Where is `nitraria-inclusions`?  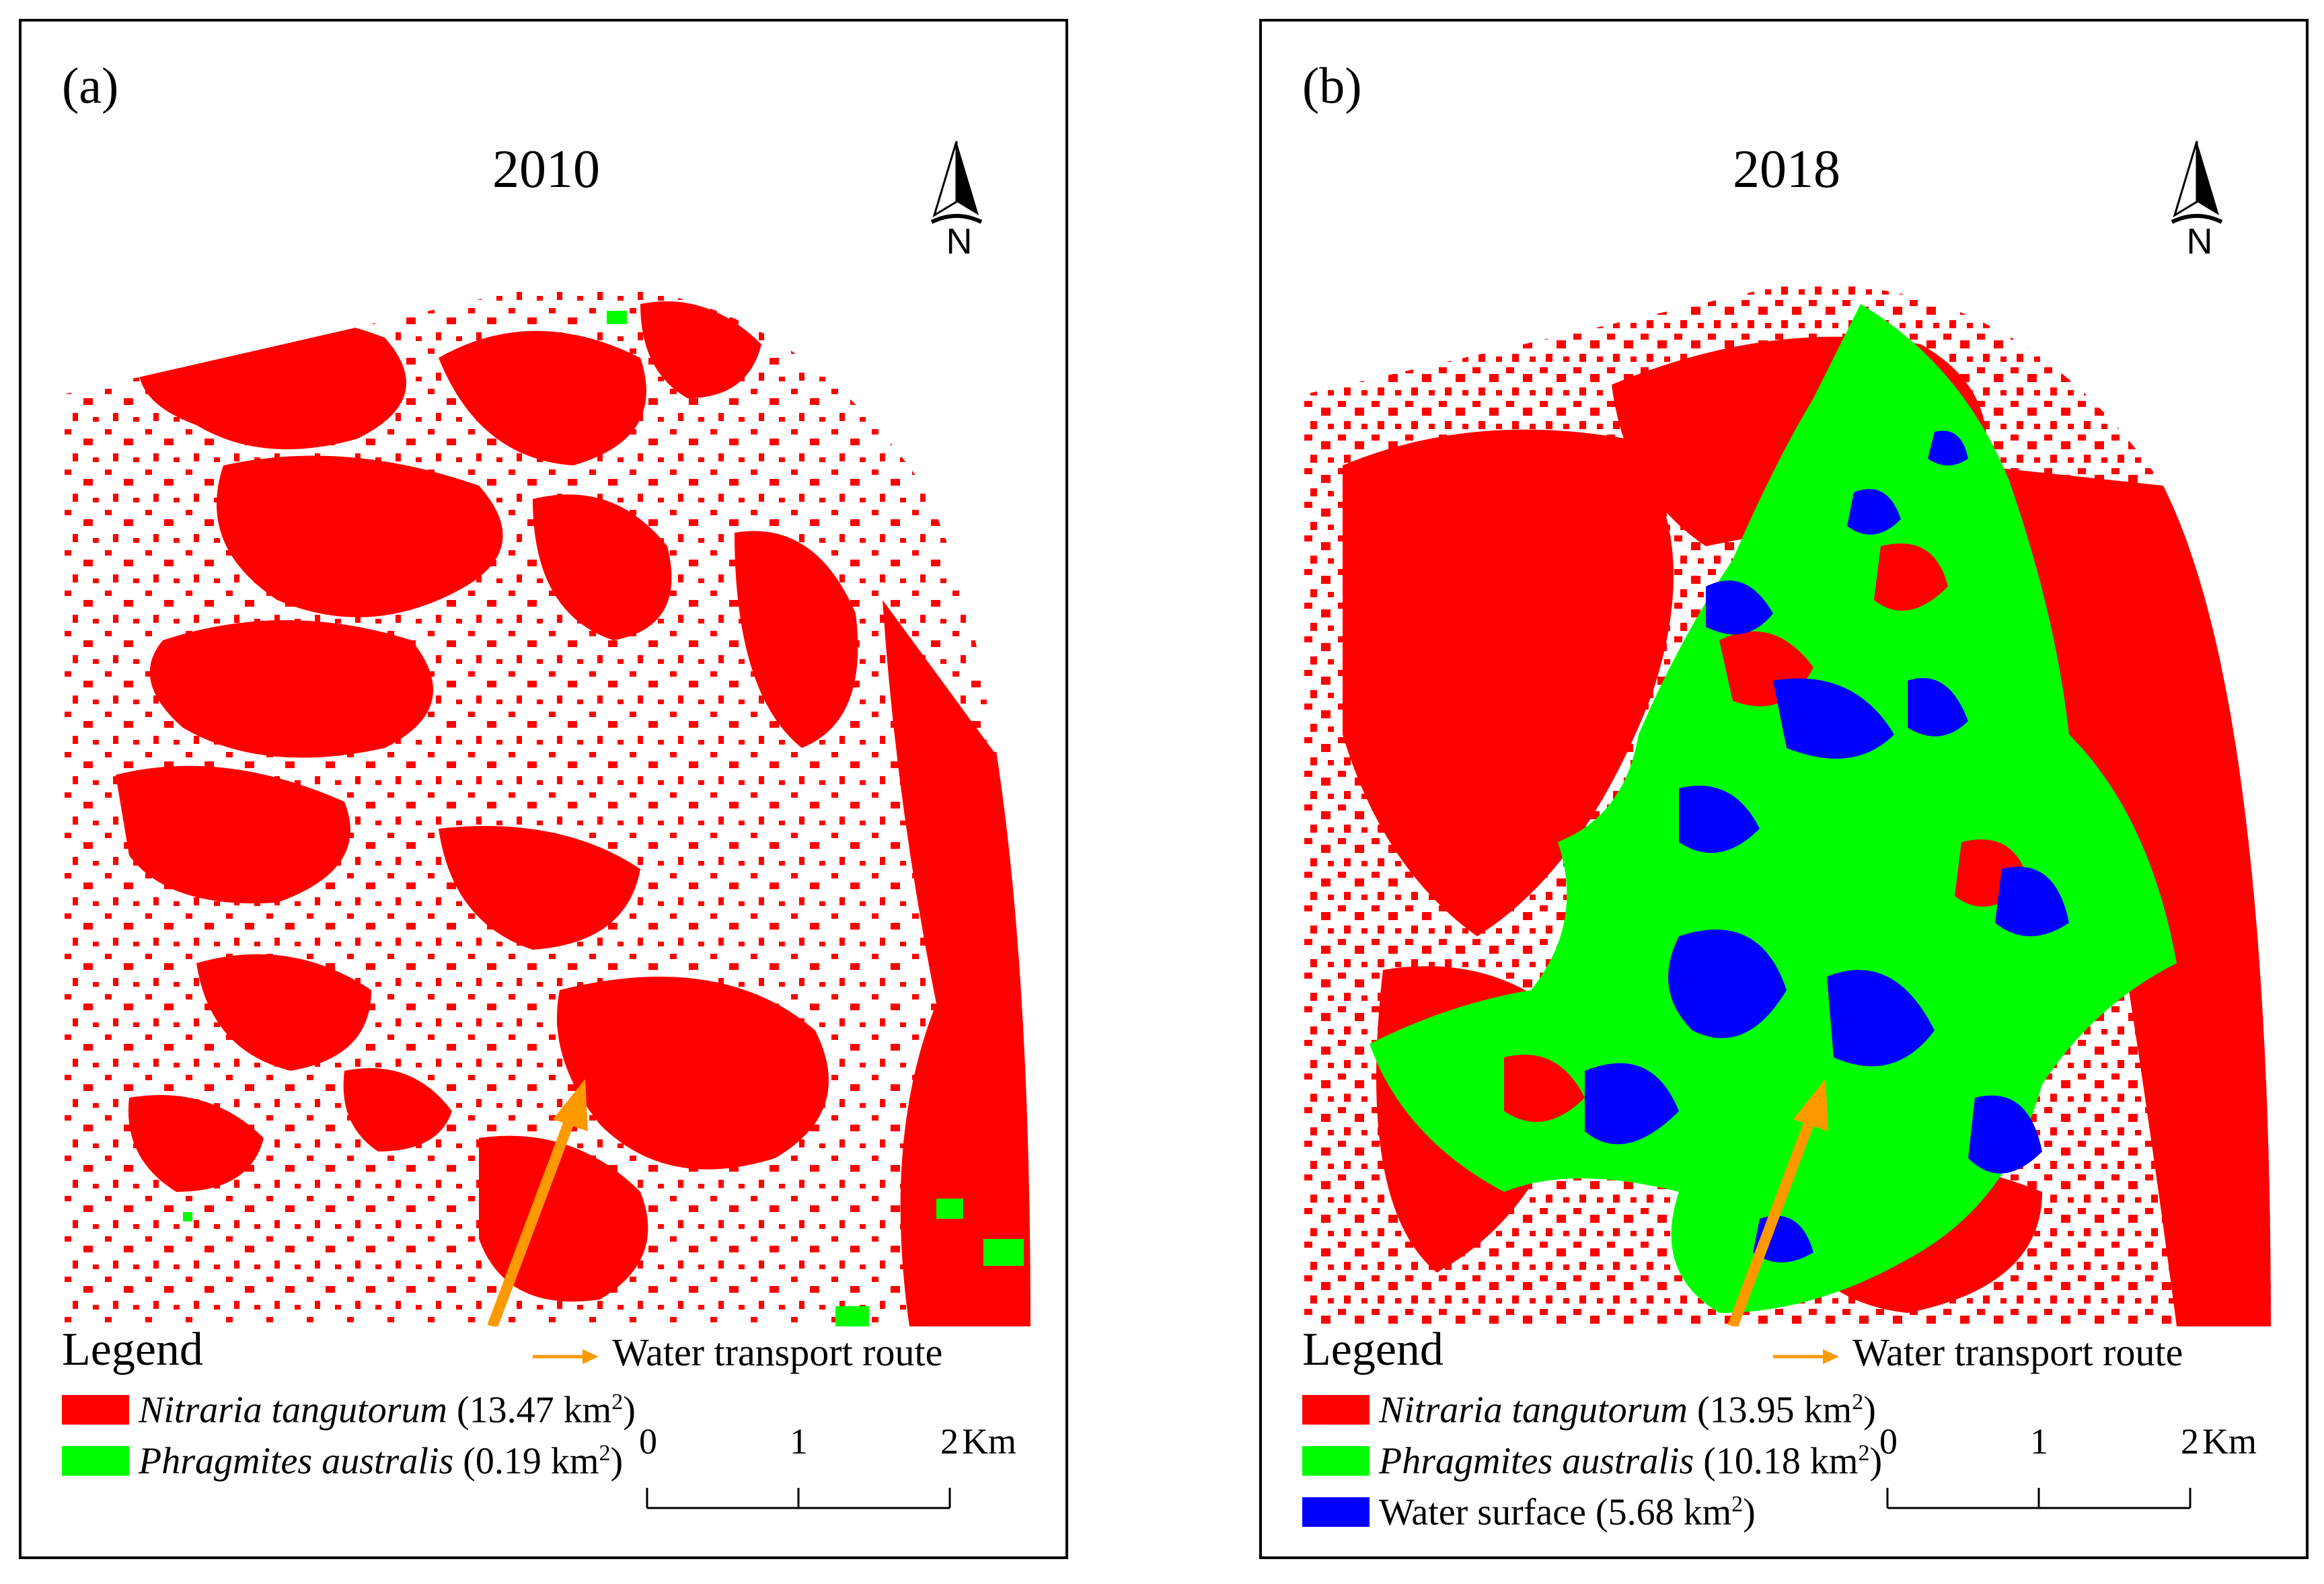
nitraria-inclusions is located at coordinates (1766, 832).